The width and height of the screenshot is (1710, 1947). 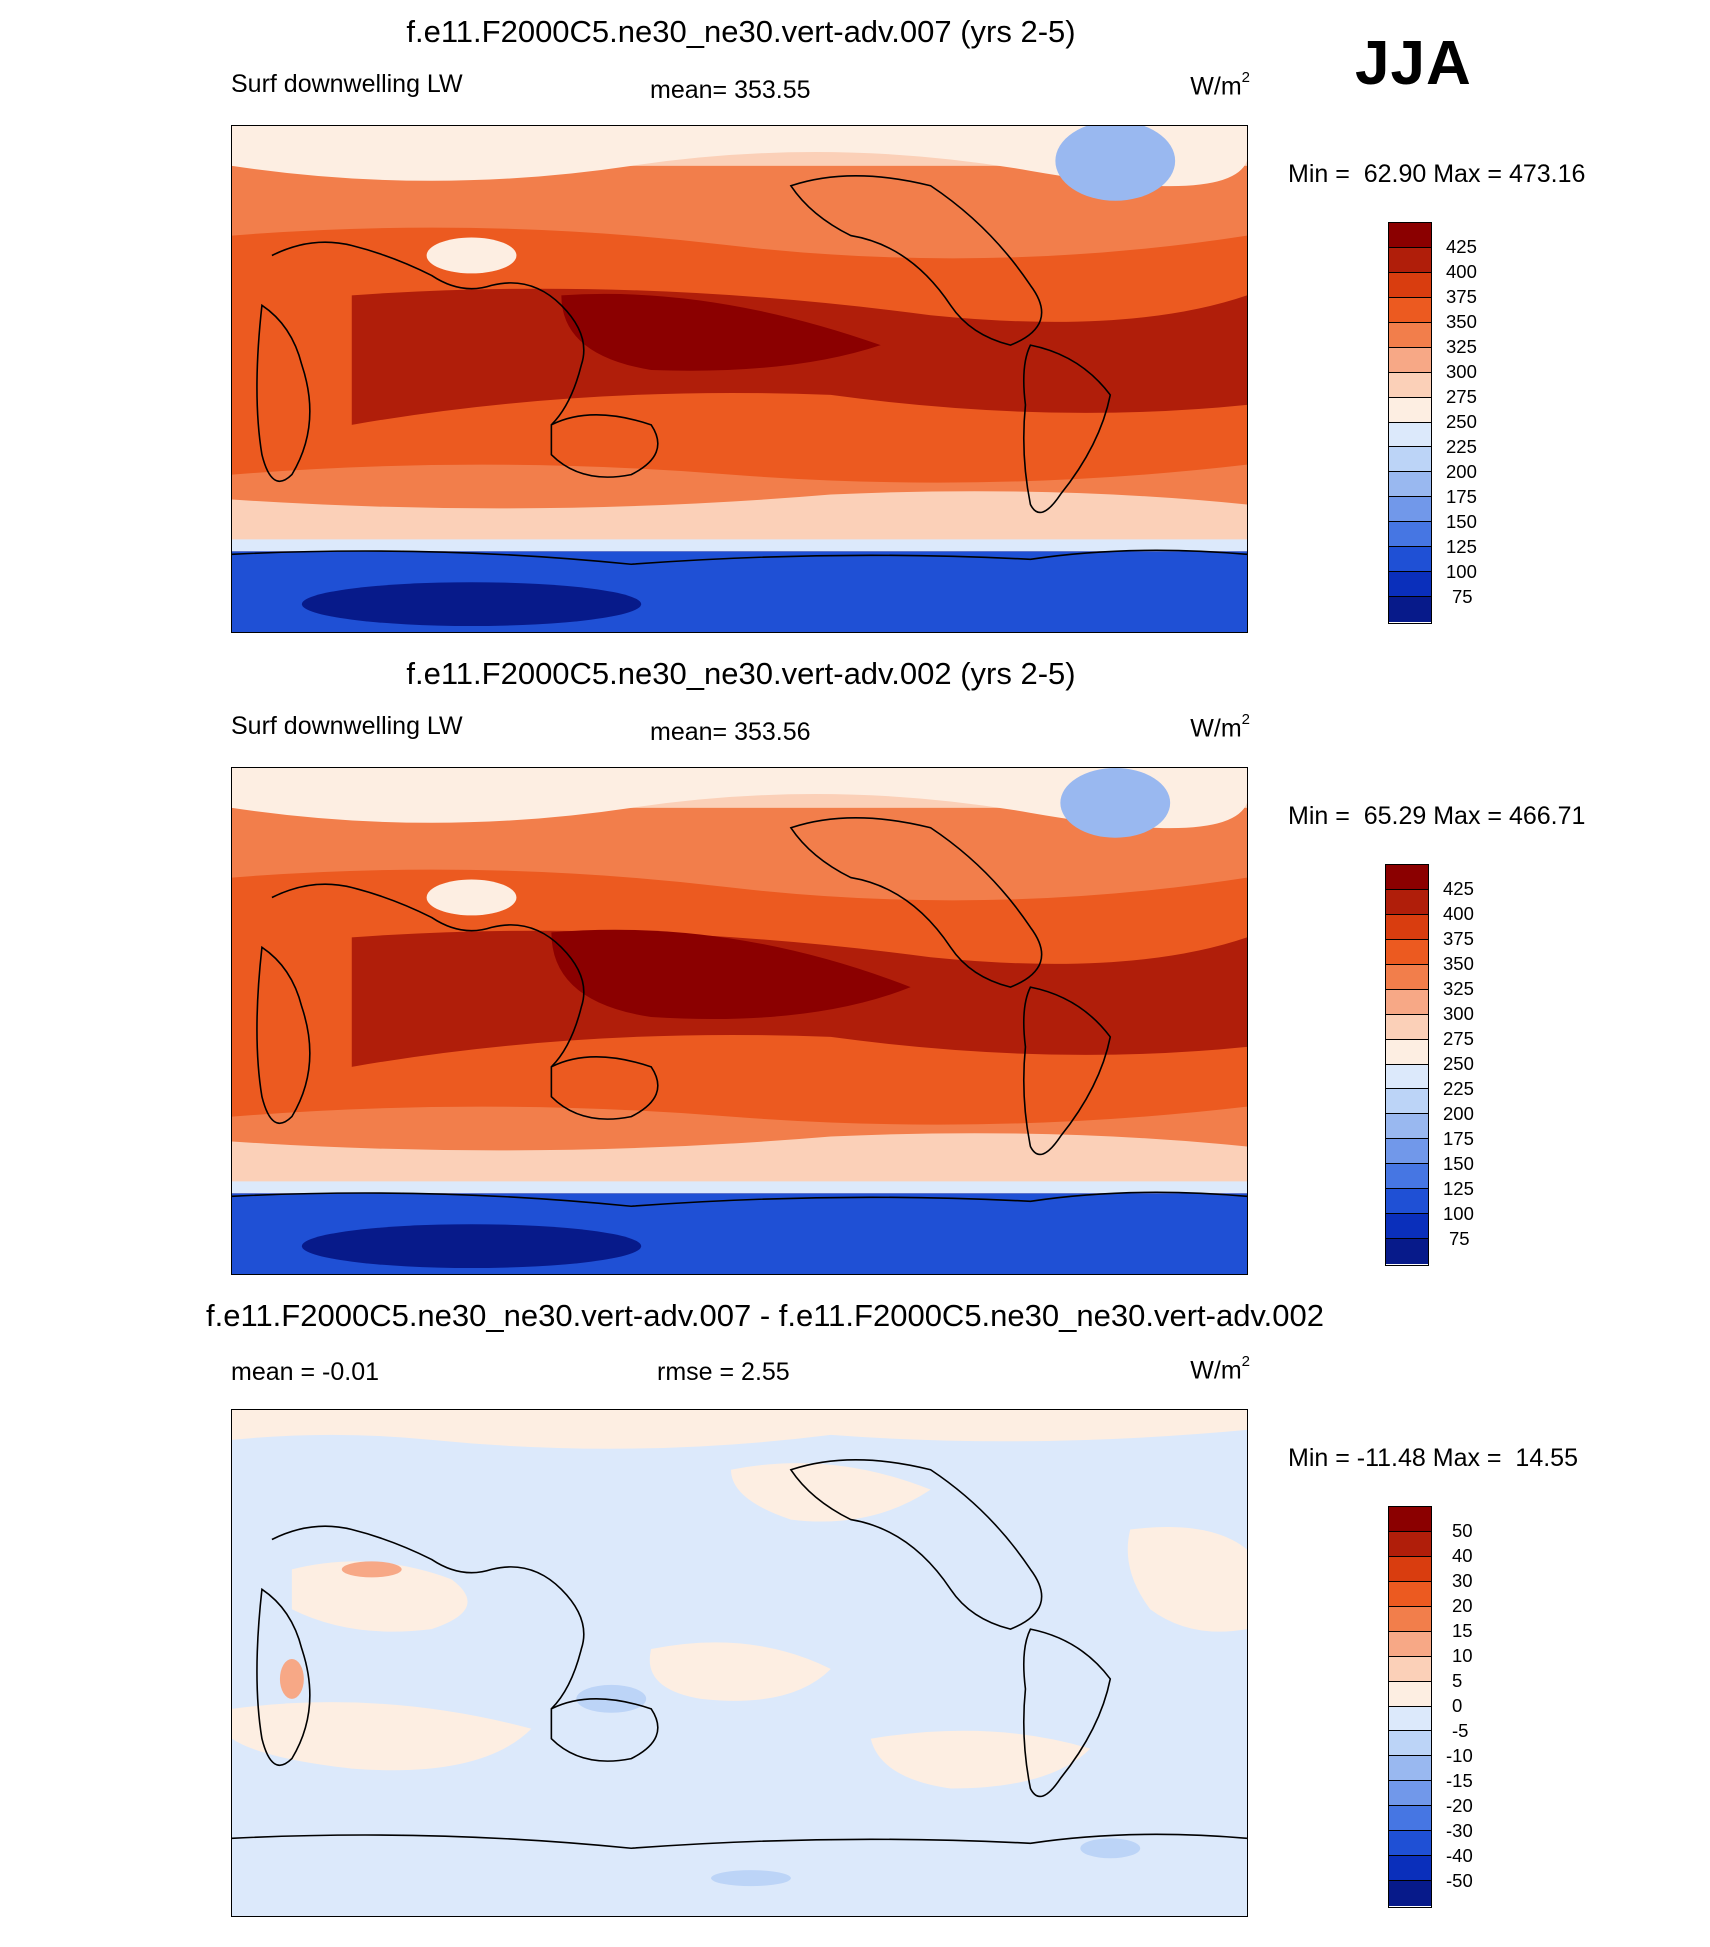 What do you see at coordinates (283, 392) in the screenshot?
I see `panel-1-coast-africa` at bounding box center [283, 392].